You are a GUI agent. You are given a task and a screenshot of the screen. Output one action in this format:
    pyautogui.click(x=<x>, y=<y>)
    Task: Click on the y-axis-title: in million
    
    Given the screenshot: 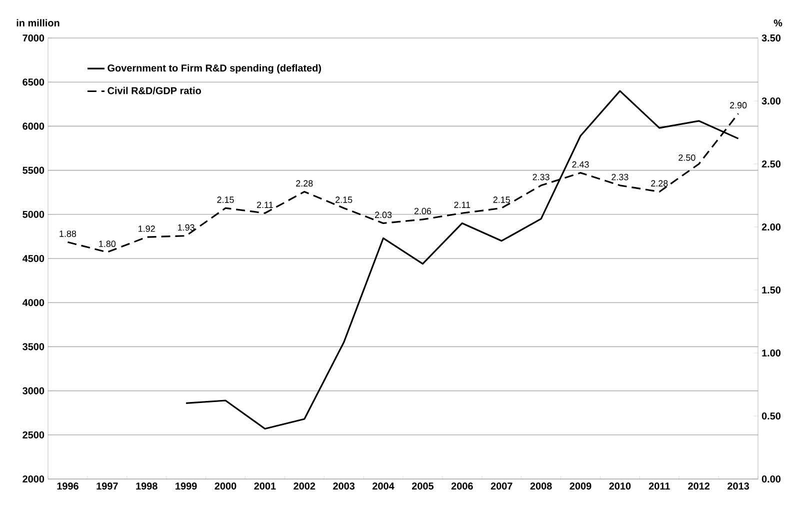 What is the action you would take?
    pyautogui.click(x=38, y=22)
    